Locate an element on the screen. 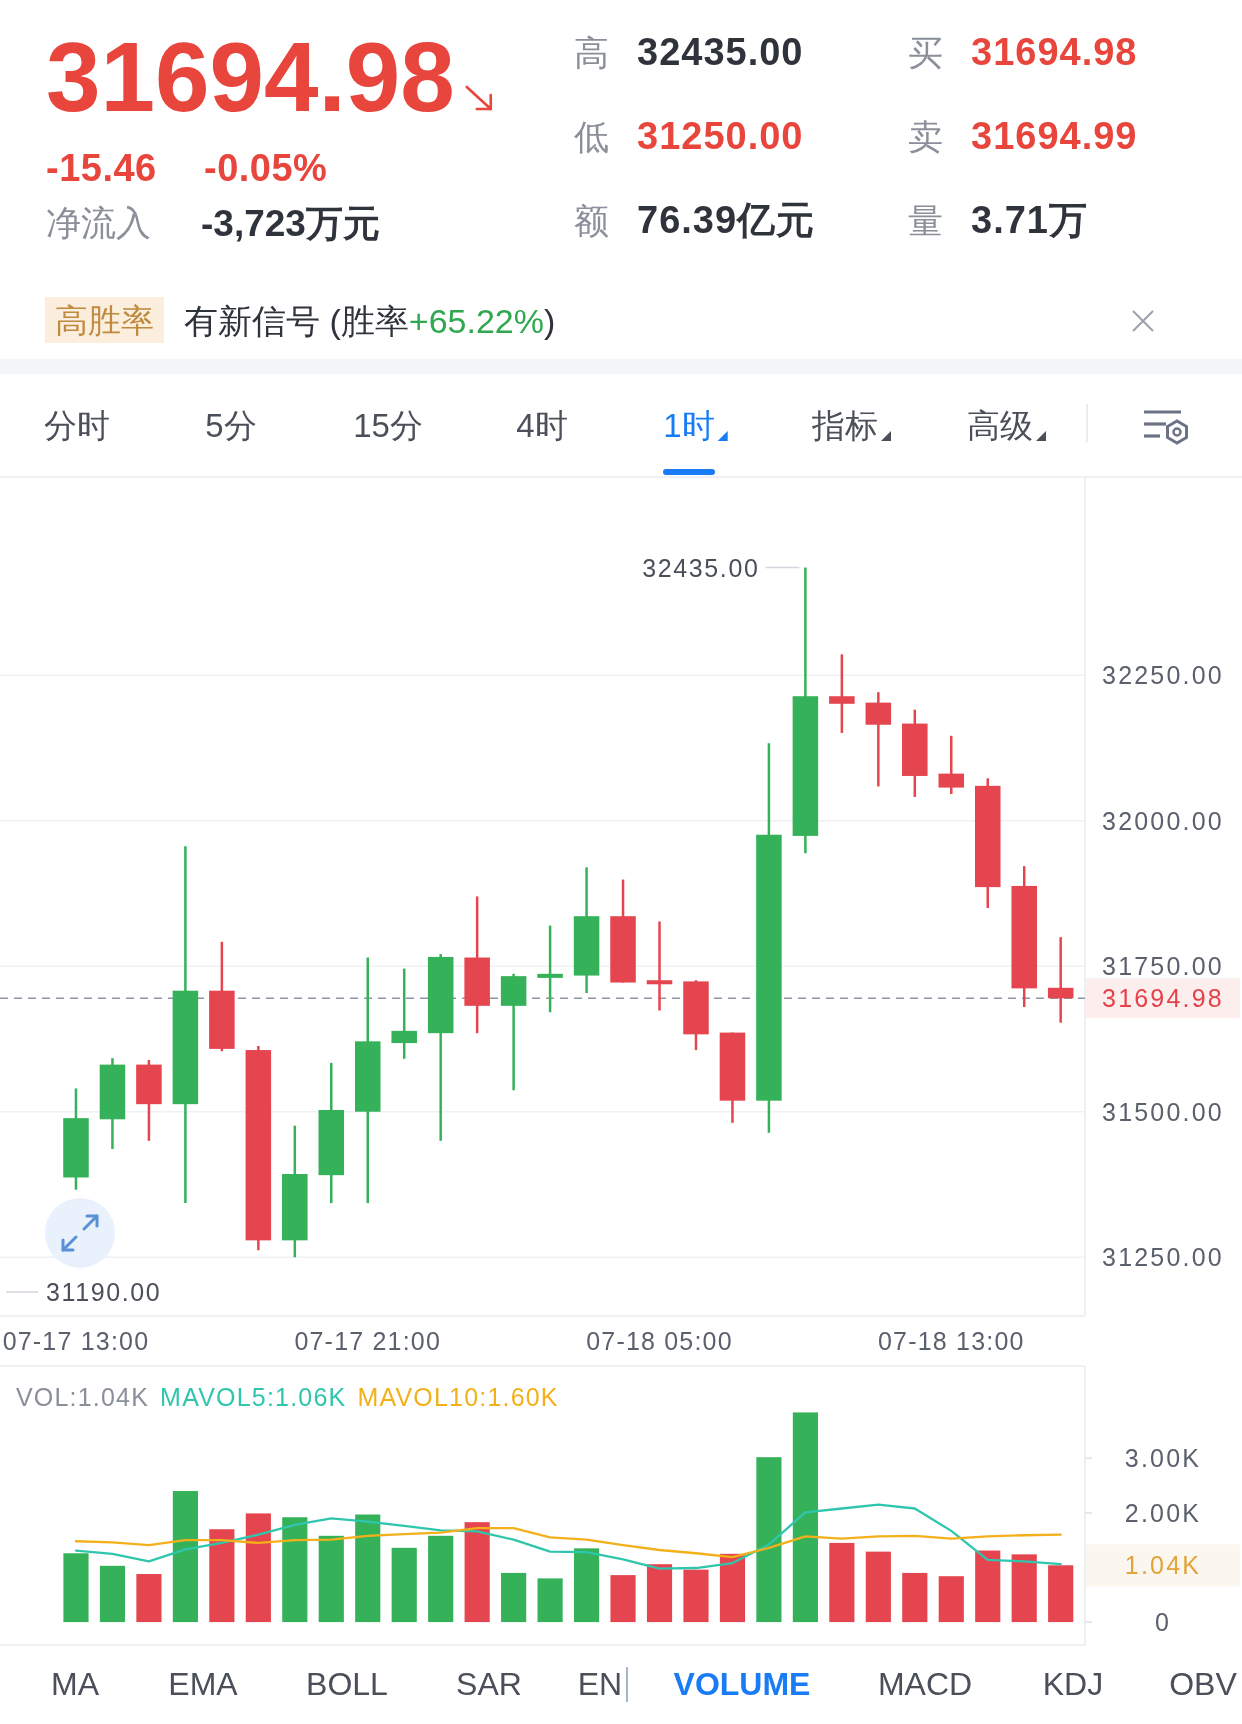  text: EMA is located at coordinates (203, 1684).